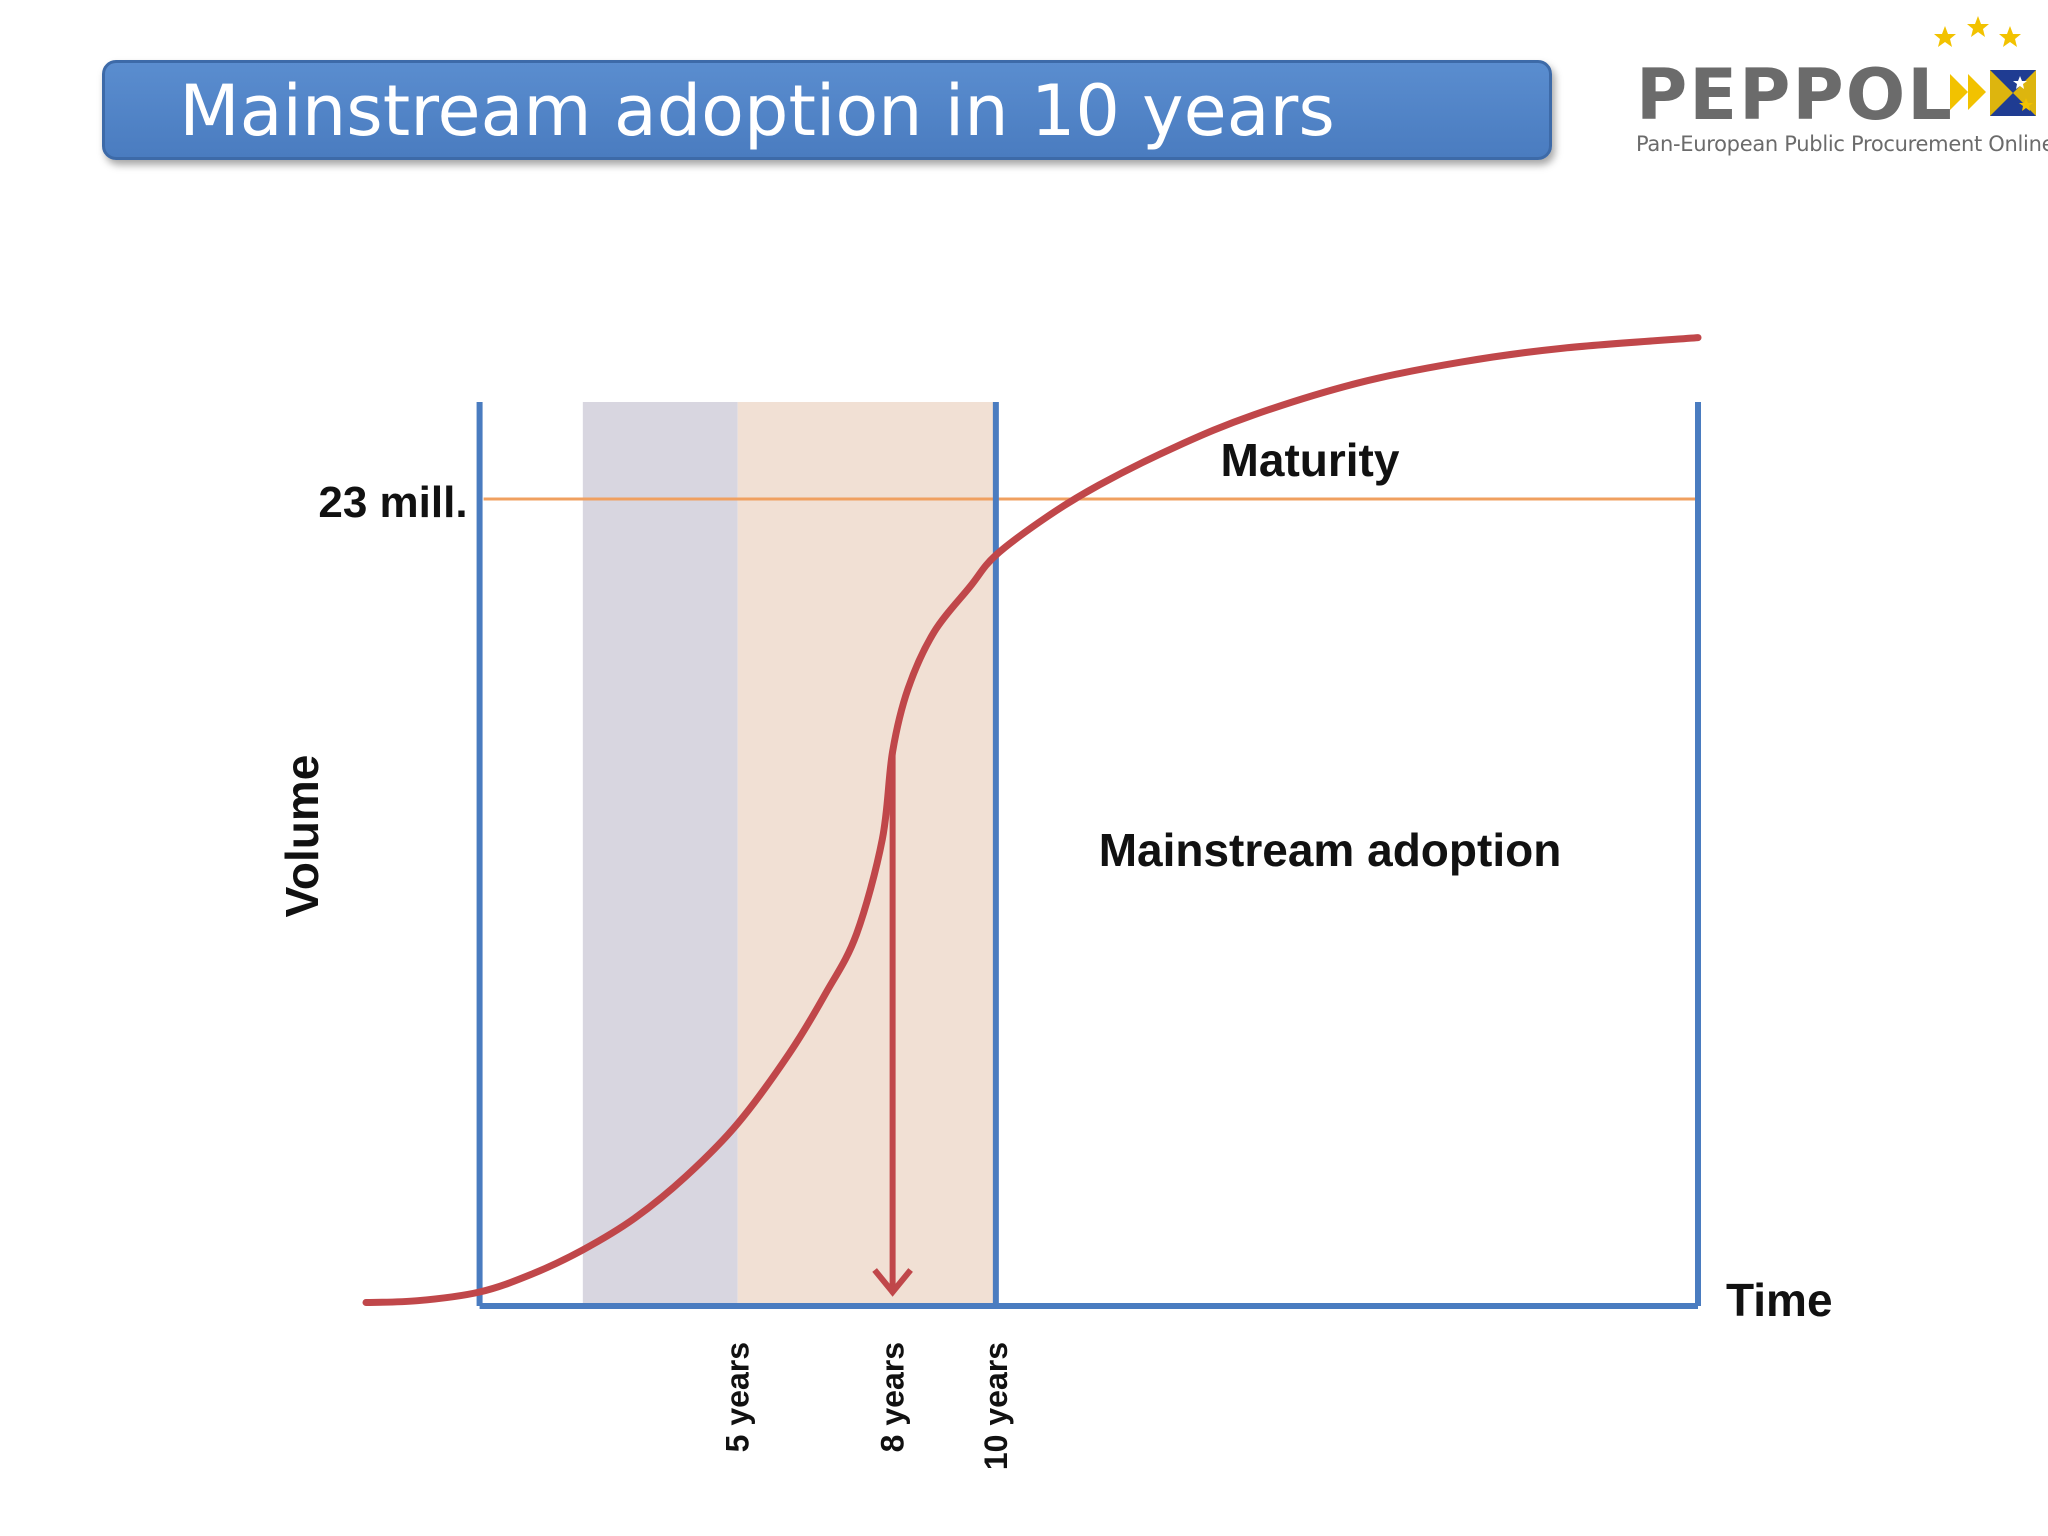 Image resolution: width=2048 pixels, height=1536 pixels. What do you see at coordinates (1842, 144) in the screenshot?
I see `logo-tagline: Pan-European Public Procurement Online` at bounding box center [1842, 144].